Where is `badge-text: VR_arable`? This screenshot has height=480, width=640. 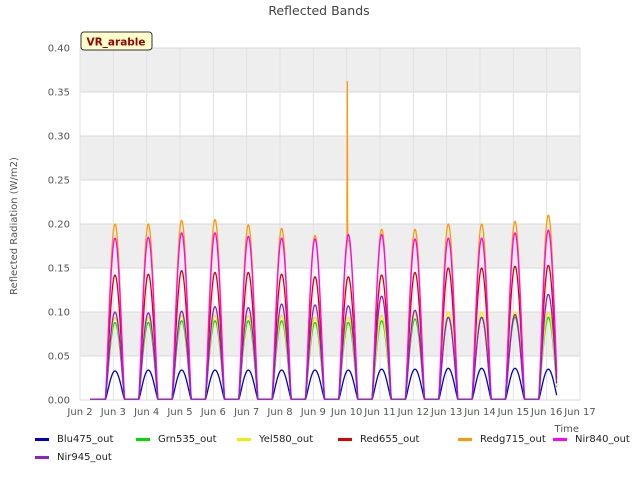 badge-text: VR_arable is located at coordinates (115, 43).